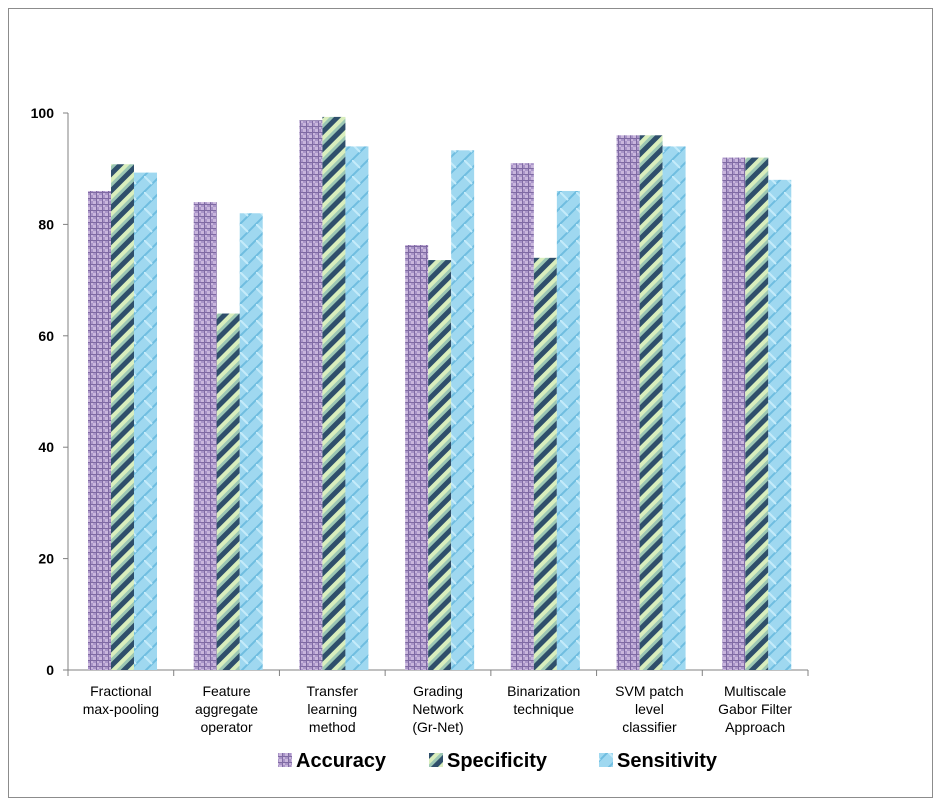 This screenshot has height=807, width=943. What do you see at coordinates (121, 700) in the screenshot?
I see `x-category-label: Fractional max-pooling` at bounding box center [121, 700].